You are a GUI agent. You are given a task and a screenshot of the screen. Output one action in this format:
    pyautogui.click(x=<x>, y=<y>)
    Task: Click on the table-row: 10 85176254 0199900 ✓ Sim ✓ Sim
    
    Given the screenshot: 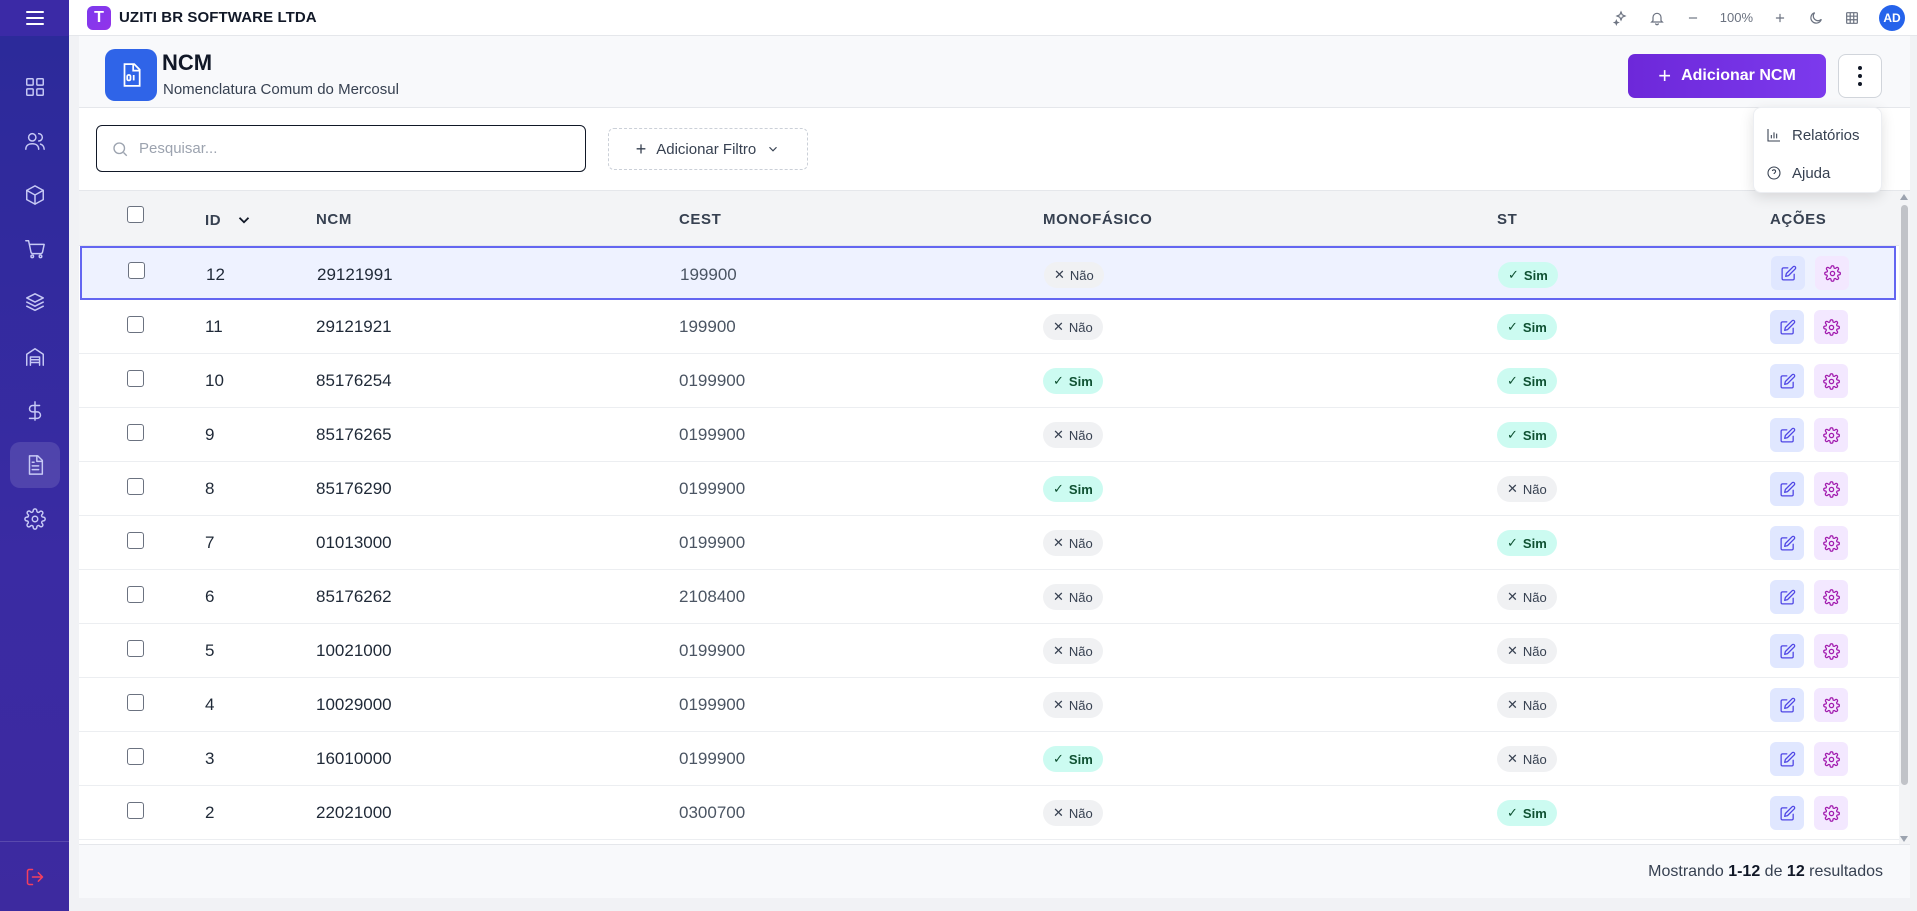 What is the action you would take?
    pyautogui.click(x=989, y=381)
    